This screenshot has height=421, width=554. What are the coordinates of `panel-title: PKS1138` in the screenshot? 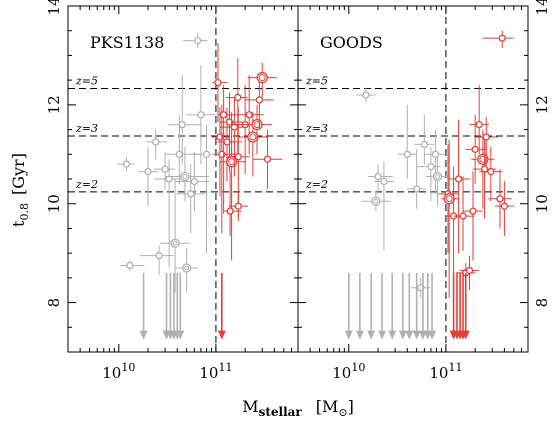 It's located at (127, 42).